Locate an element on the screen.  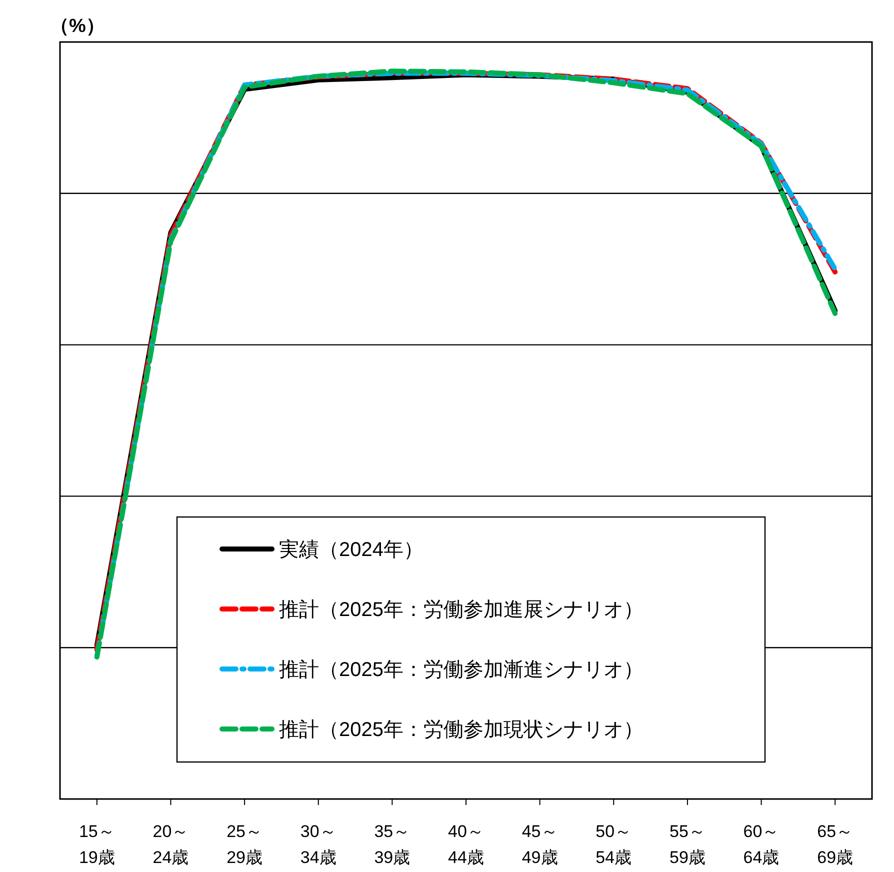
legend-label: 推計（2025年：労働参加現状シナリオ） is located at coordinates (461, 730).